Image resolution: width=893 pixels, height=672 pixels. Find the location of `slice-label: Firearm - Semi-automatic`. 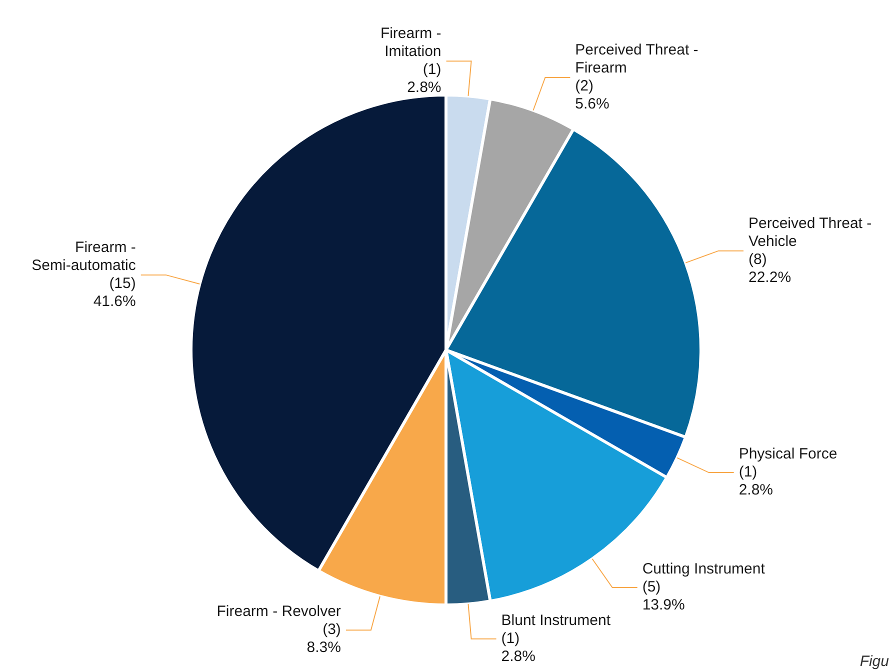

slice-label: Firearm - Semi-automatic is located at coordinates (84, 256).